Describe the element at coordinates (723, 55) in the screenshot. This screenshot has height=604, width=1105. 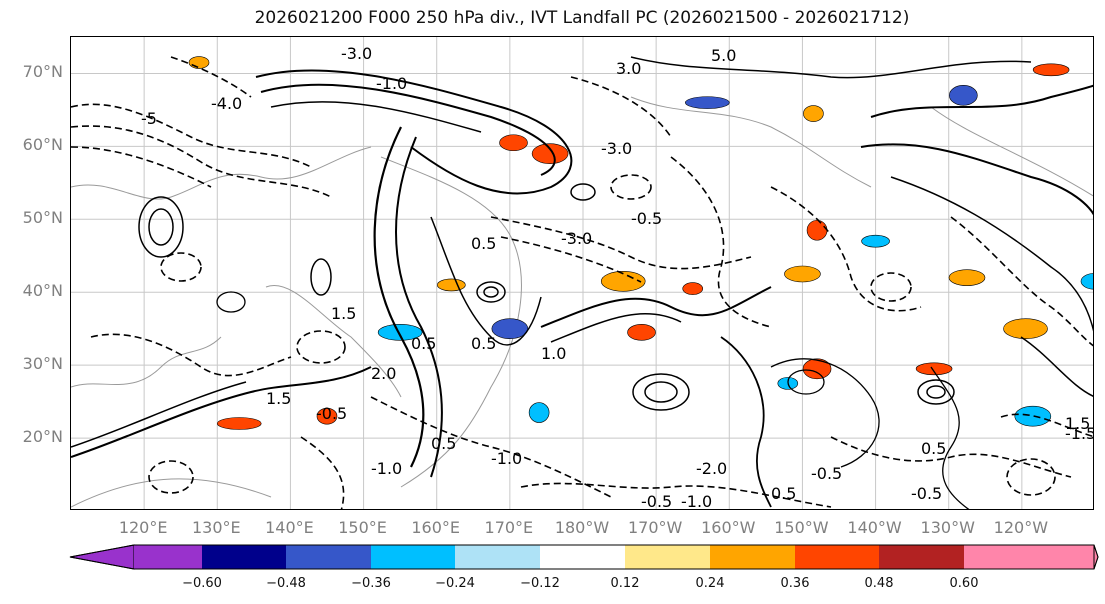
I see `contour-label: 5.0` at that location.